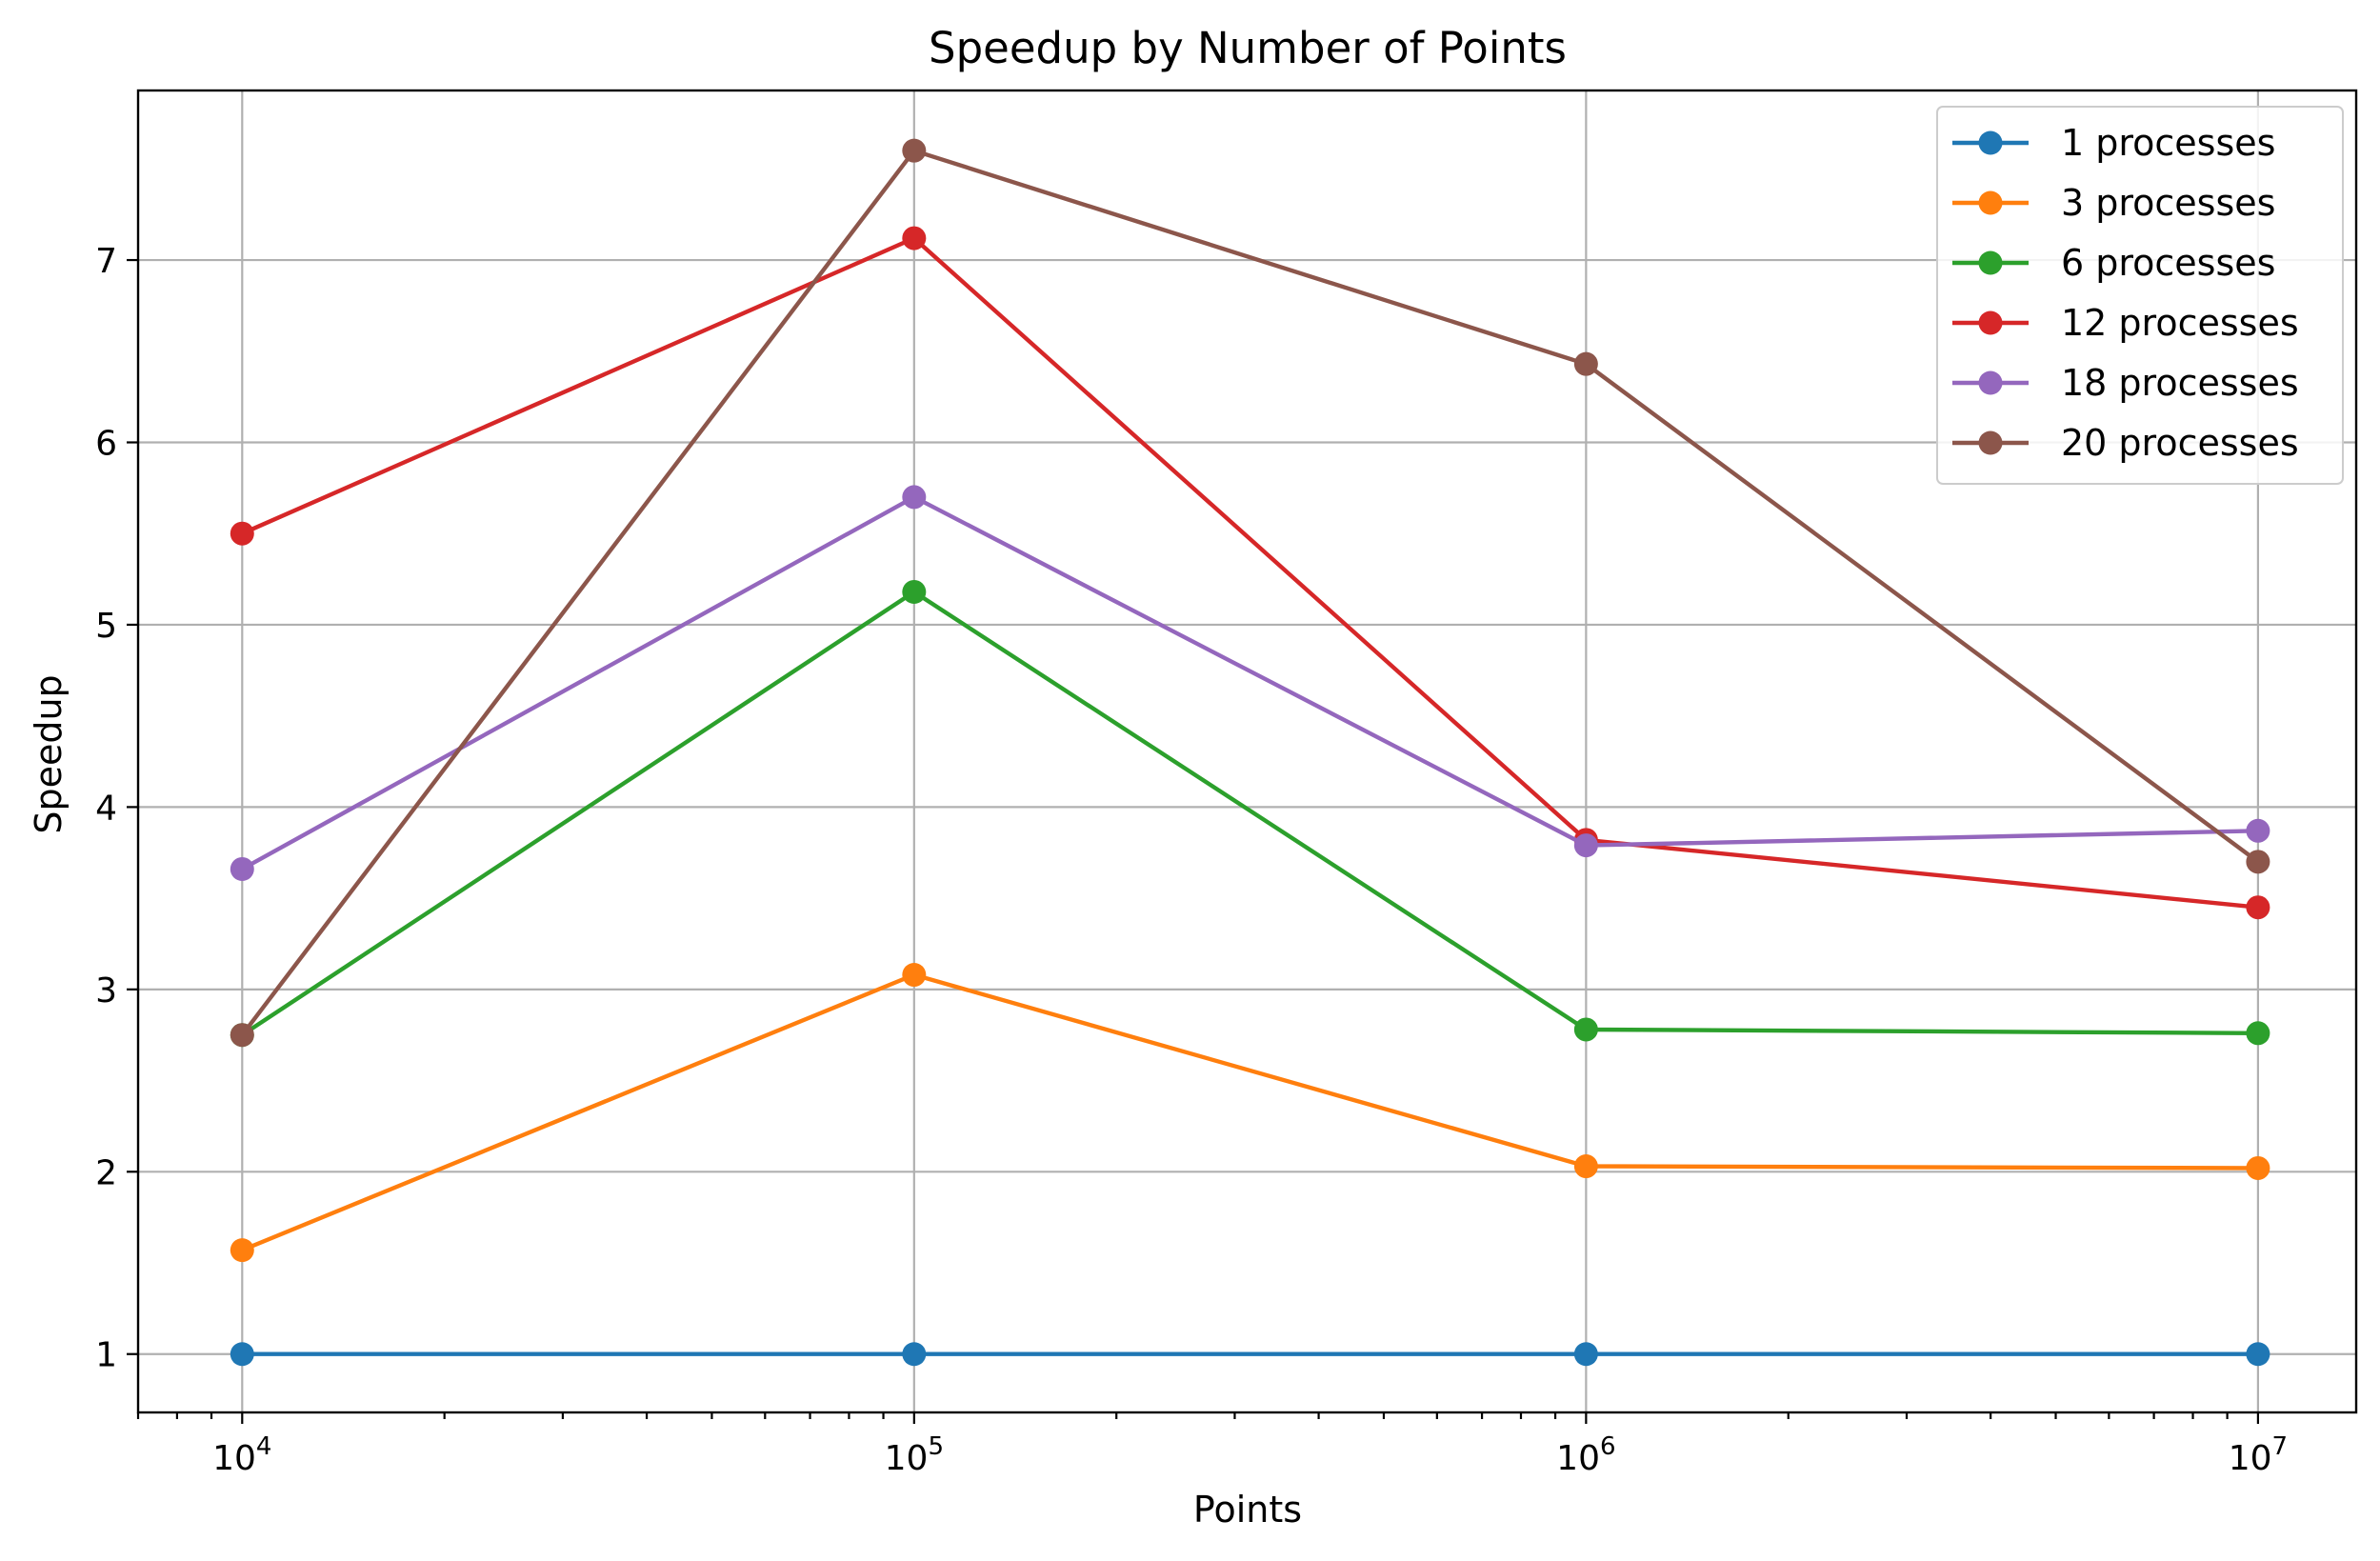 Image resolution: width=2380 pixels, height=1561 pixels. I want to click on y-tick-label: 6, so click(106, 443).